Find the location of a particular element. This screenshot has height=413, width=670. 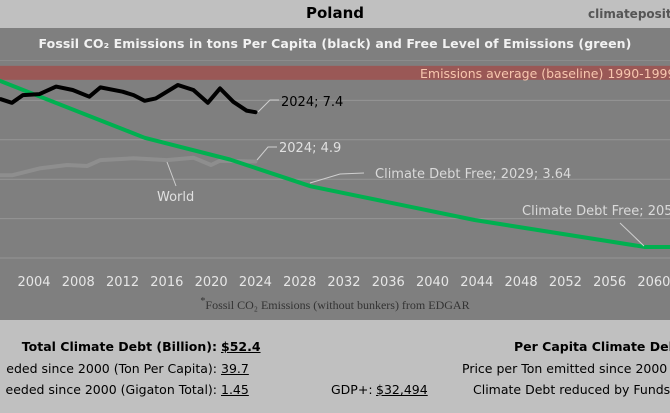

series-line-world is located at coordinates (129, 166).